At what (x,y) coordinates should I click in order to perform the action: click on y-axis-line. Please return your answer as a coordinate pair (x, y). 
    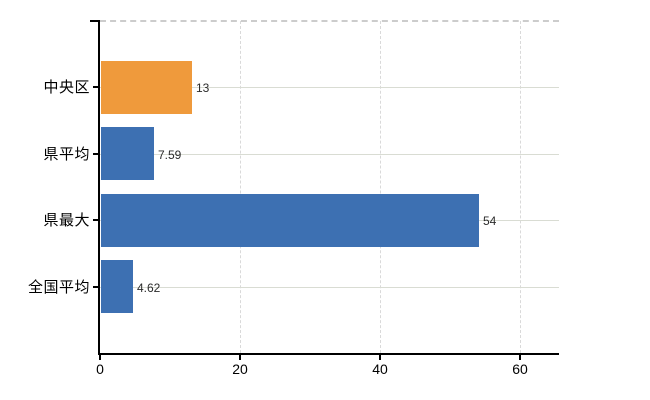
    Looking at the image, I should click on (99, 188).